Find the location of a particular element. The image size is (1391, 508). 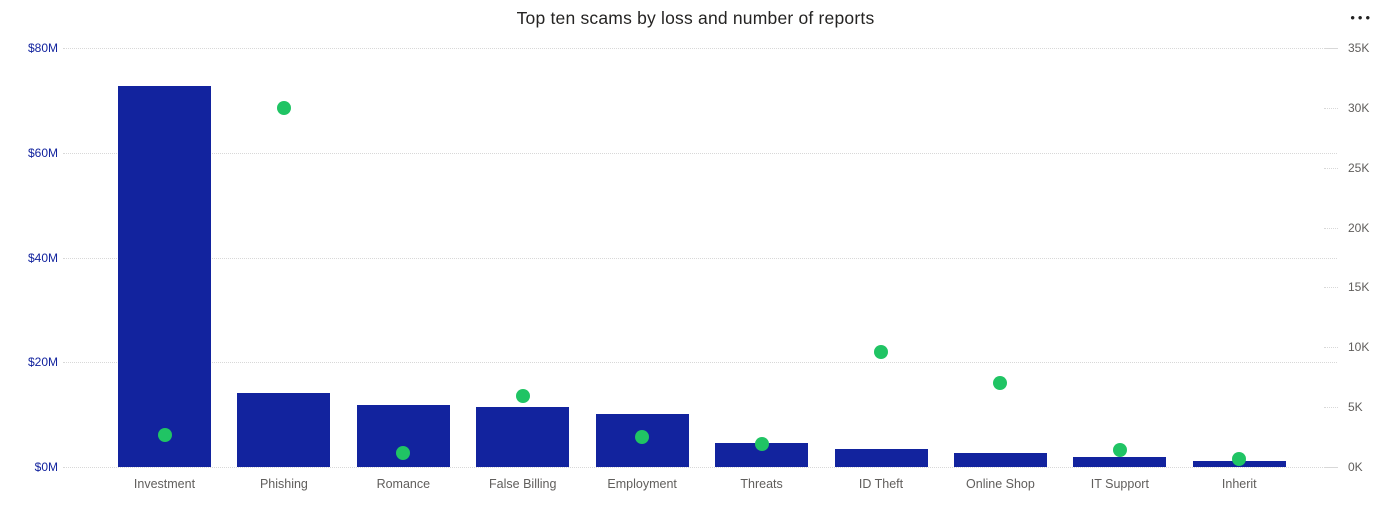

x-axis-category-label-it-support: IT Support is located at coordinates (1119, 484).